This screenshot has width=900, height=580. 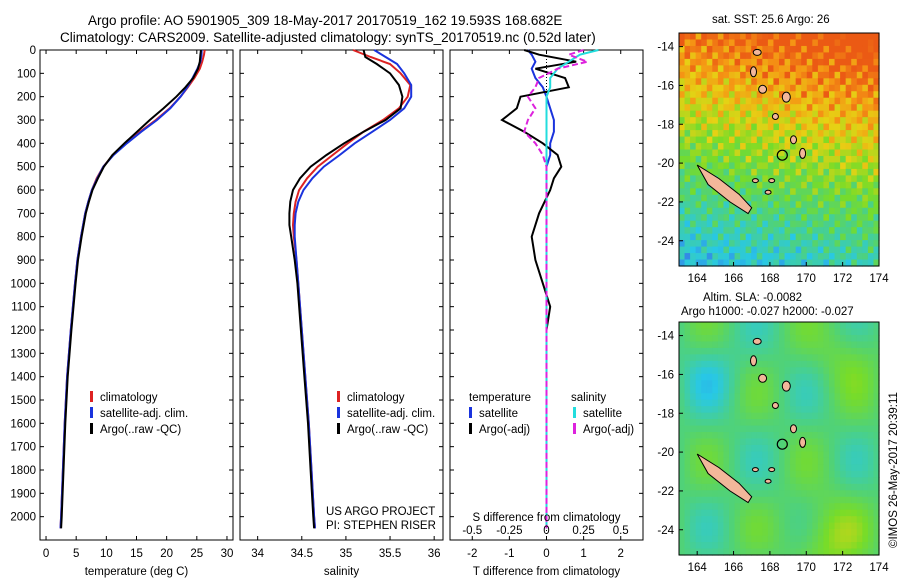 I want to click on map-x-tick-label: 166, so click(x=733, y=568).